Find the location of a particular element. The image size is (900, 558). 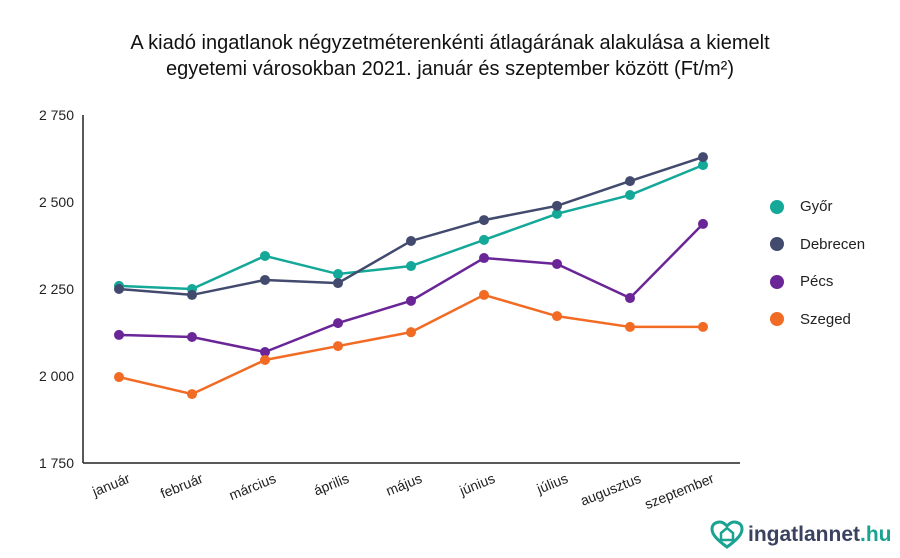

y-tick-label: 2 750 is located at coordinates (56, 115).